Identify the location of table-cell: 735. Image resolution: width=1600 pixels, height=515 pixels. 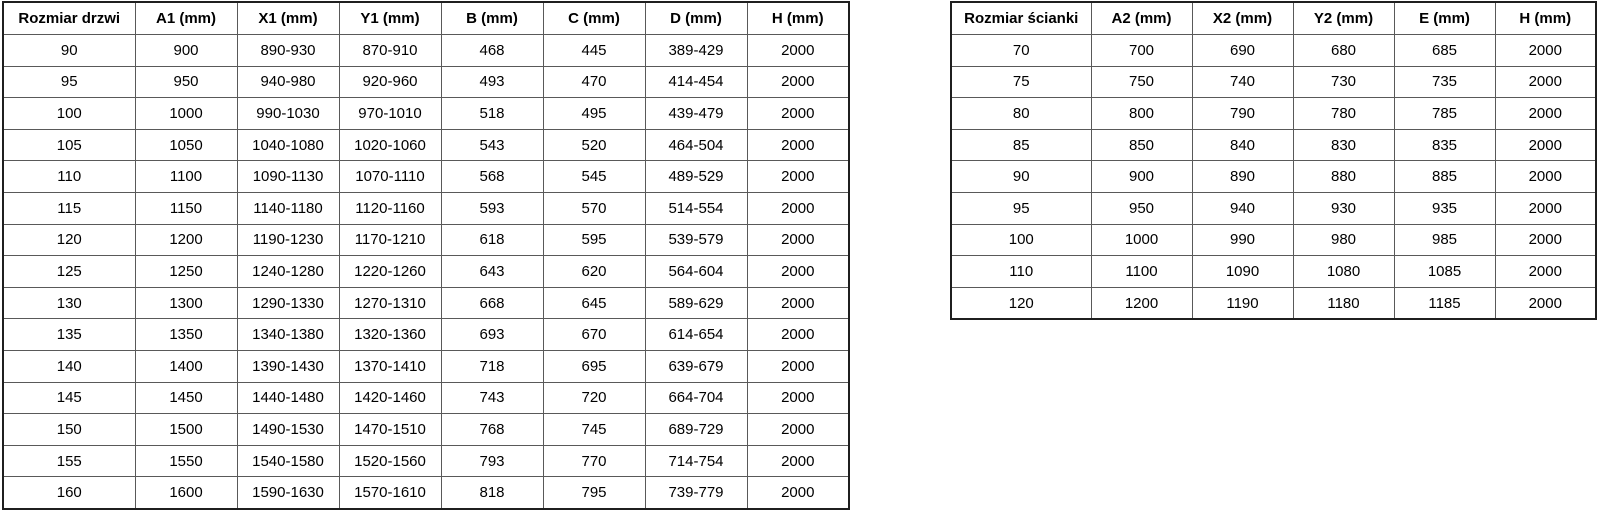
(1444, 82).